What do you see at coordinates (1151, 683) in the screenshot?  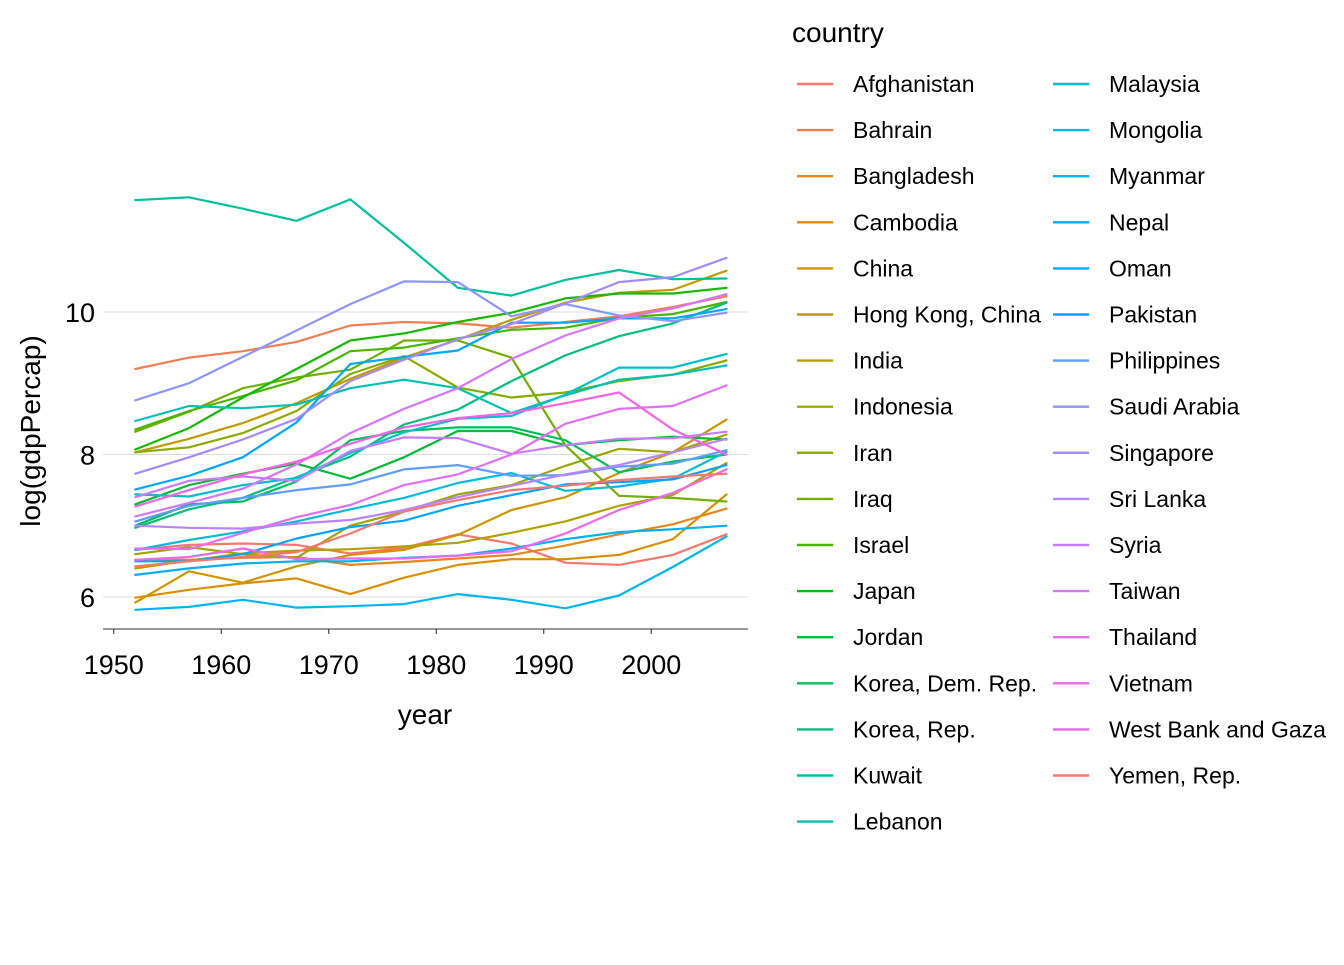 I see `legend-label: Vietnam` at bounding box center [1151, 683].